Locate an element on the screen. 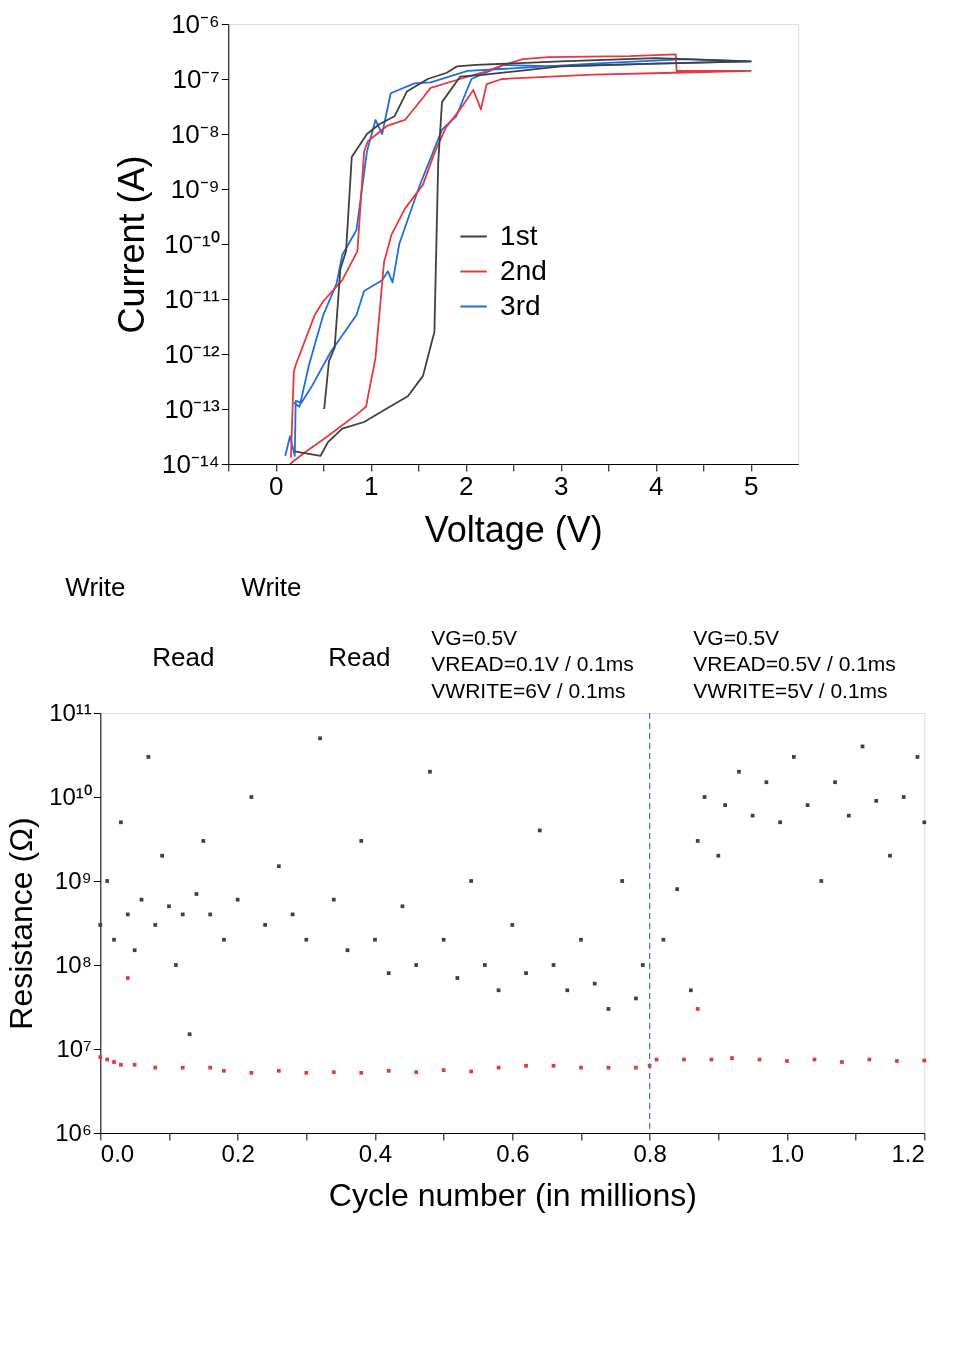  y-tick-label: 10⁻¹⁴ is located at coordinates (191, 463).